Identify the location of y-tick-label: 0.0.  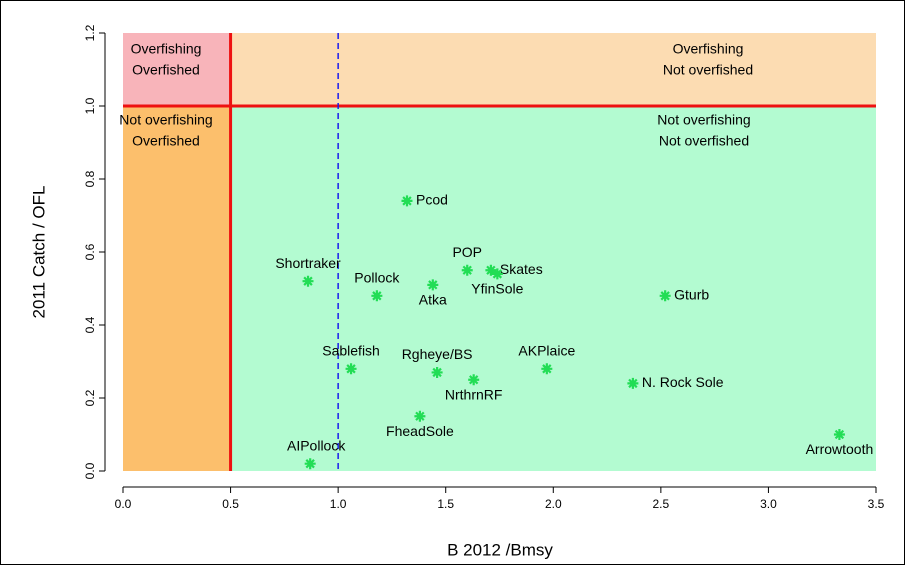
(90, 470).